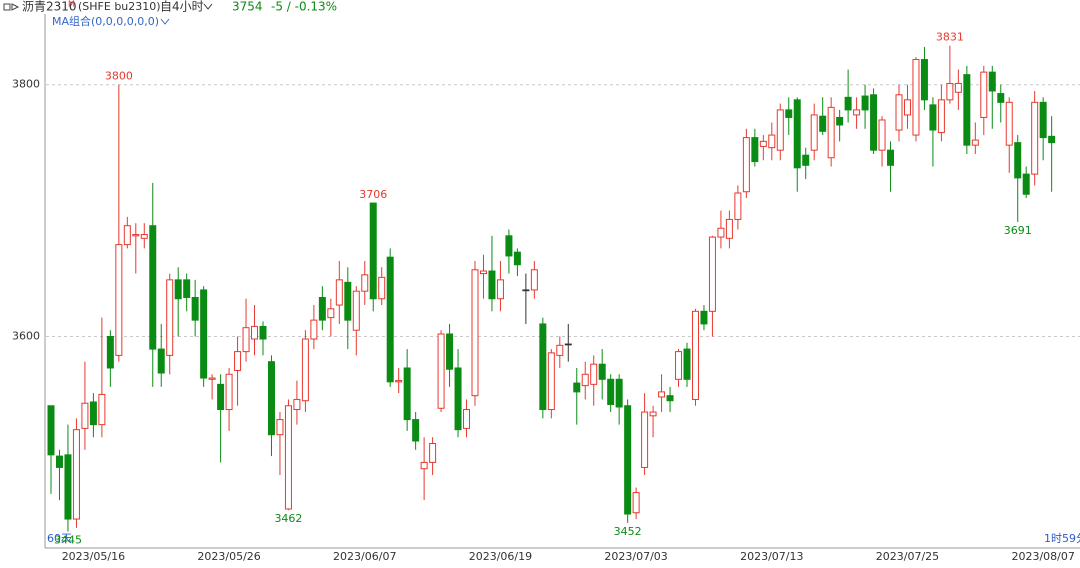  I want to click on x-tick-label: 2023/07/13, so click(771, 556).